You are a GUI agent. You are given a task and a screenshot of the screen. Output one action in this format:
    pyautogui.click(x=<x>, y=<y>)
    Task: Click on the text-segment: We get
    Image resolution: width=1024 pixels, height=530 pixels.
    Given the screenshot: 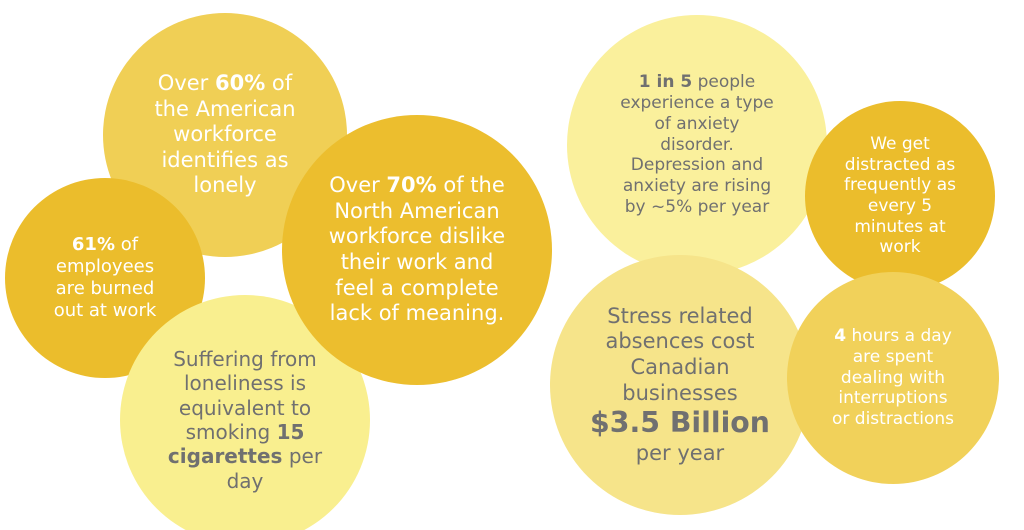 What is the action you would take?
    pyautogui.click(x=900, y=143)
    